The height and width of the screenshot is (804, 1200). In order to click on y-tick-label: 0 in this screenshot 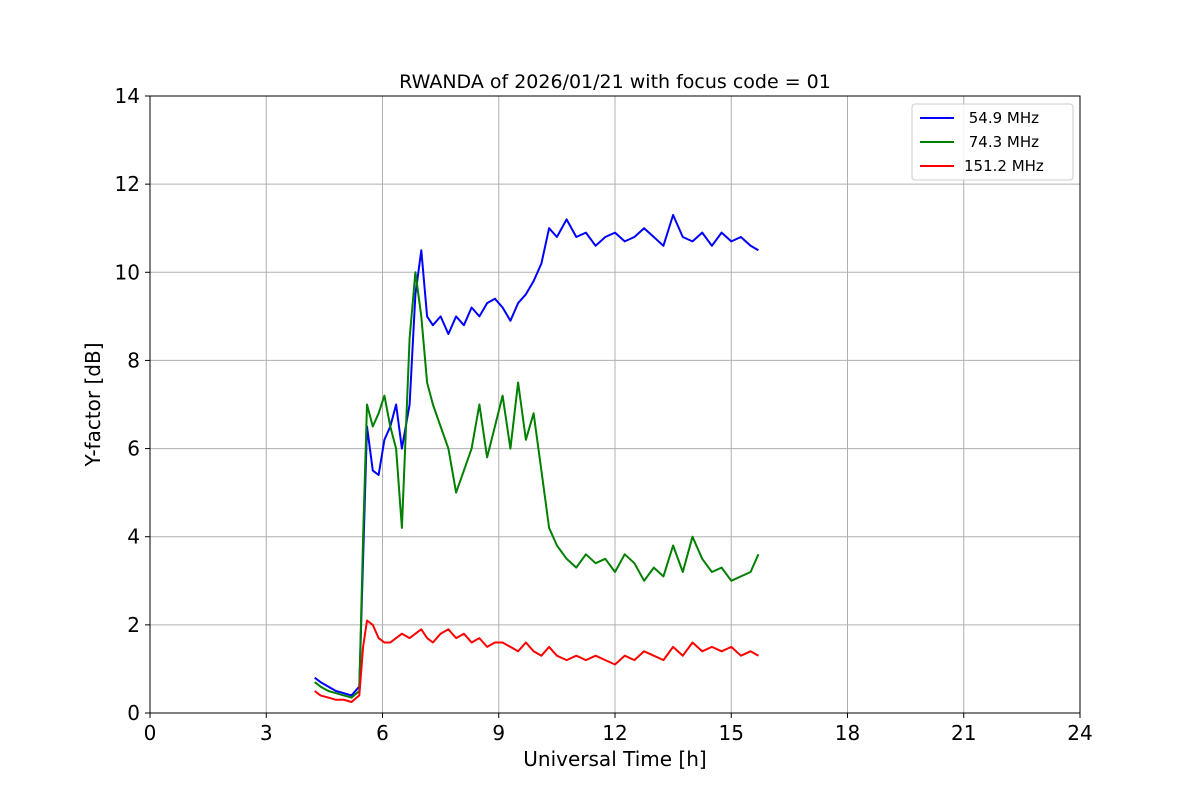, I will do `click(133, 713)`.